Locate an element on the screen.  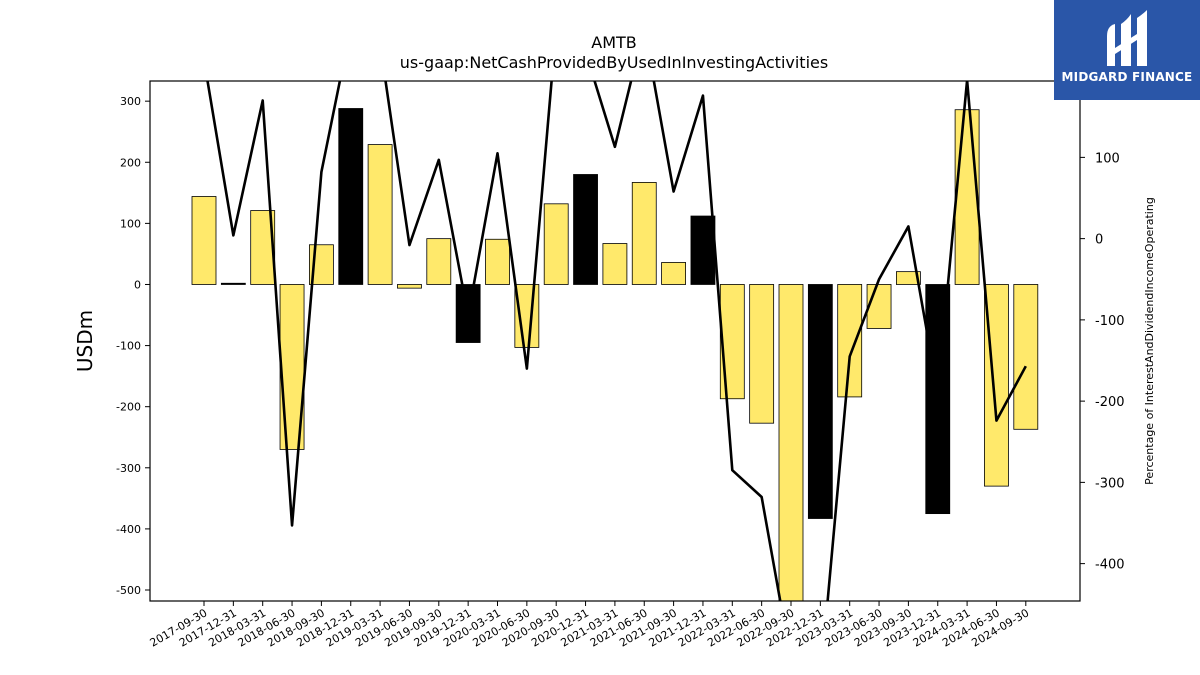
y-tick-label: -100 is located at coordinates (128, 346).